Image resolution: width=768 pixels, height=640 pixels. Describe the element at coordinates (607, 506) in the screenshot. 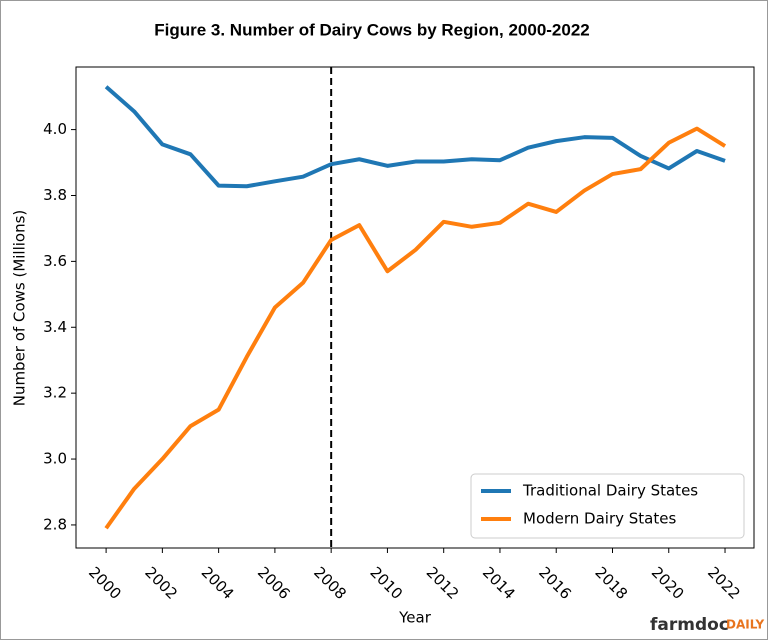

I see `legend-box` at that location.